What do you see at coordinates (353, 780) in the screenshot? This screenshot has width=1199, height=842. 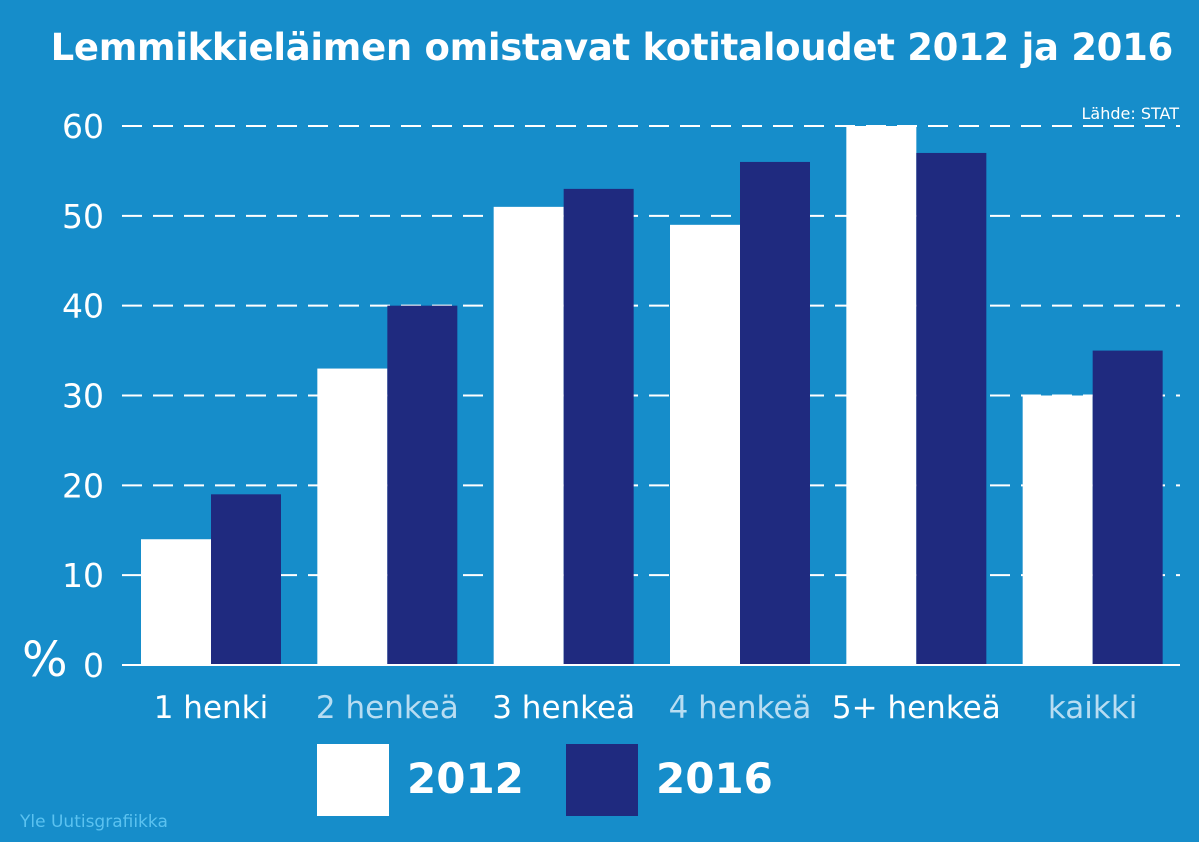 I see `legend-swatch-2012` at bounding box center [353, 780].